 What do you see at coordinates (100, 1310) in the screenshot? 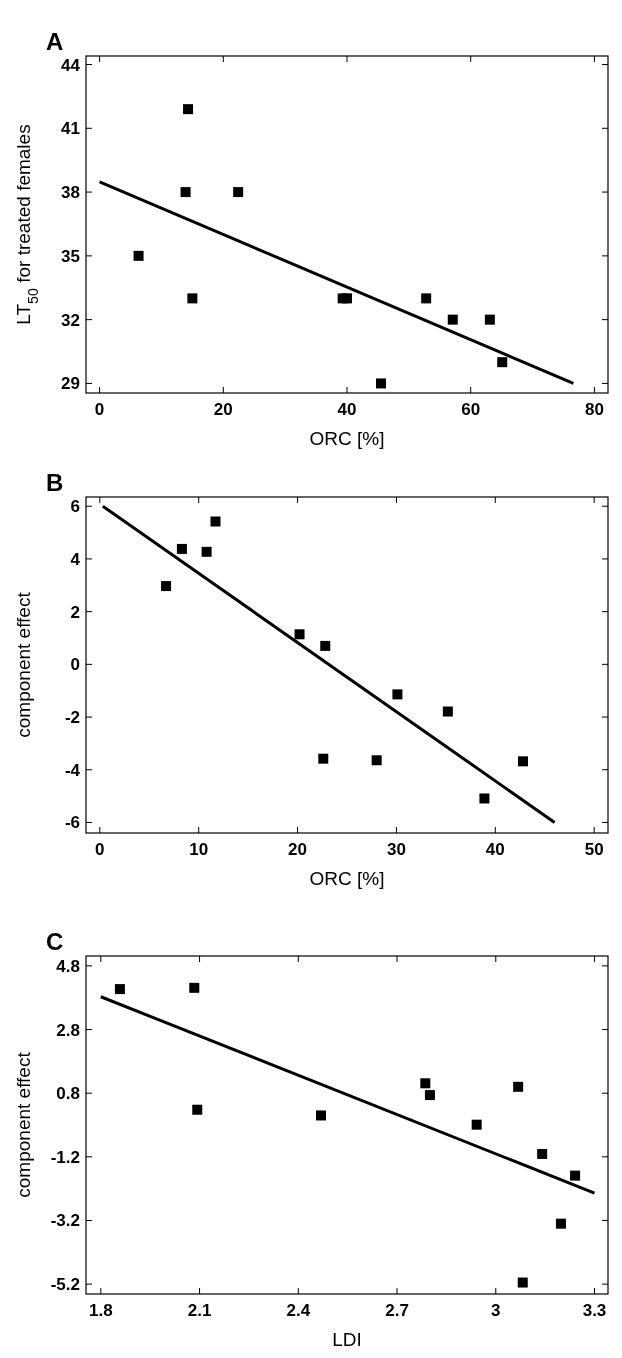
I see `x-tick-label: 1.8` at bounding box center [100, 1310].